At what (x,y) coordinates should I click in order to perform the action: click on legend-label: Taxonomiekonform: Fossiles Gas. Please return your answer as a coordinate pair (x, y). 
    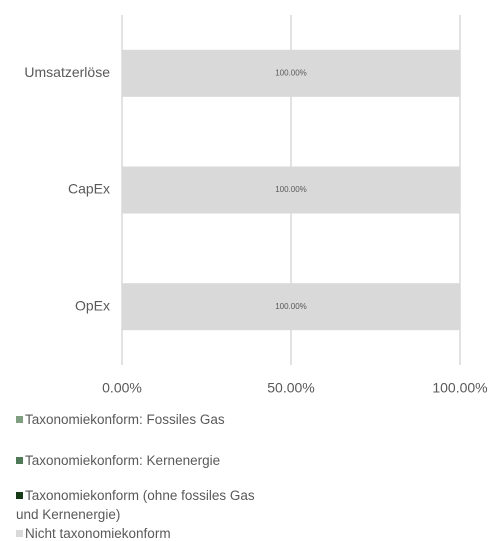
    Looking at the image, I should click on (125, 419).